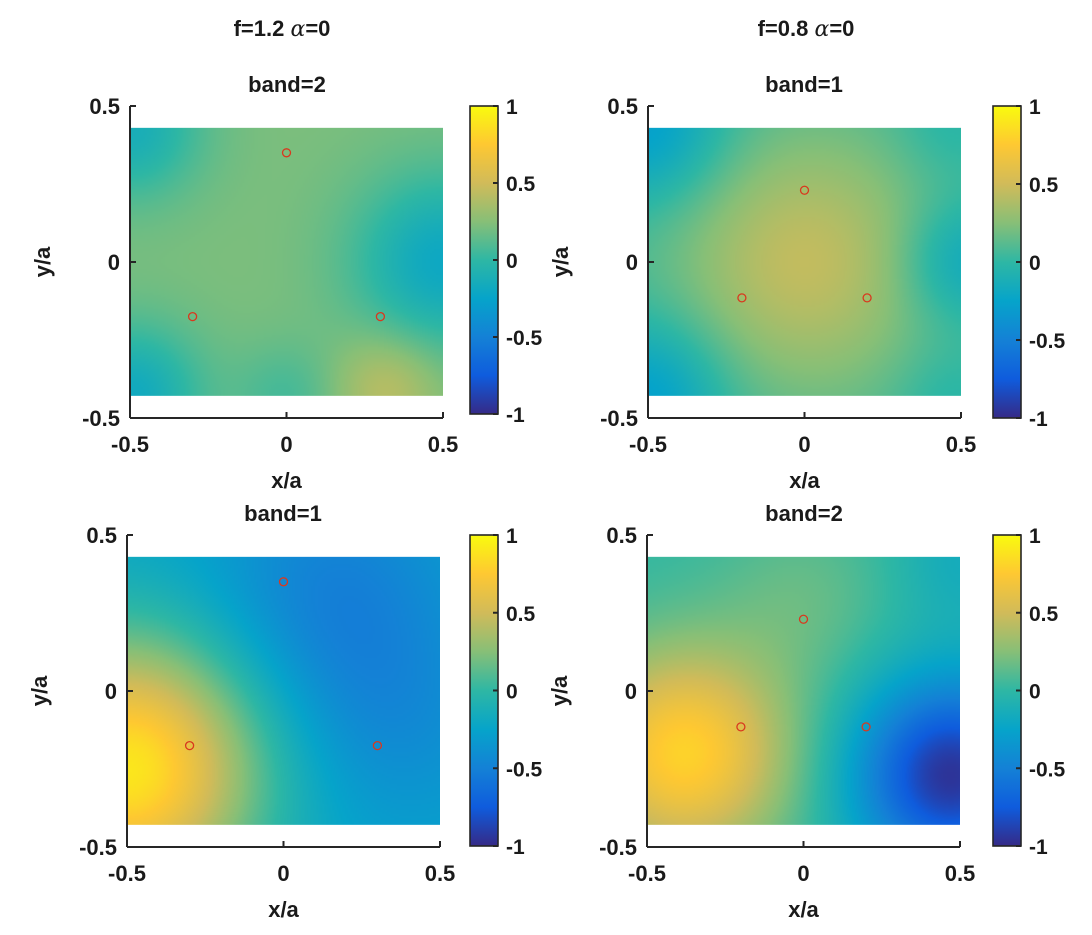  I want to click on column-title-right: f=0.8 α=0, so click(806, 29).